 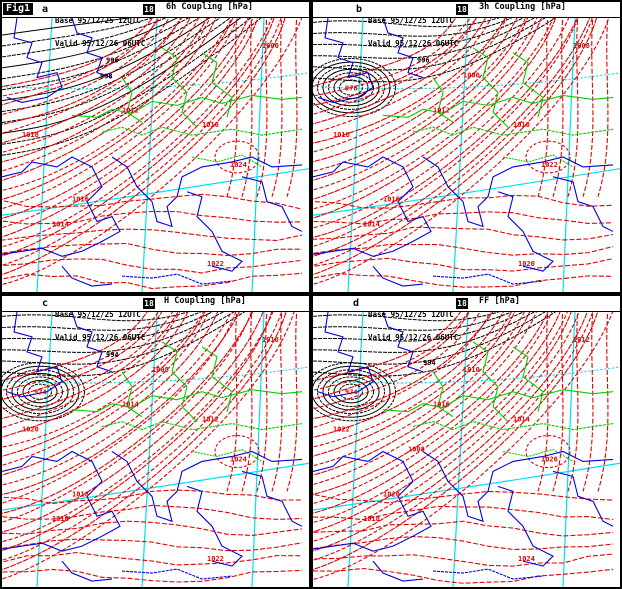 What do you see at coordinates (45, 303) in the screenshot?
I see `panel-letter: c` at bounding box center [45, 303].